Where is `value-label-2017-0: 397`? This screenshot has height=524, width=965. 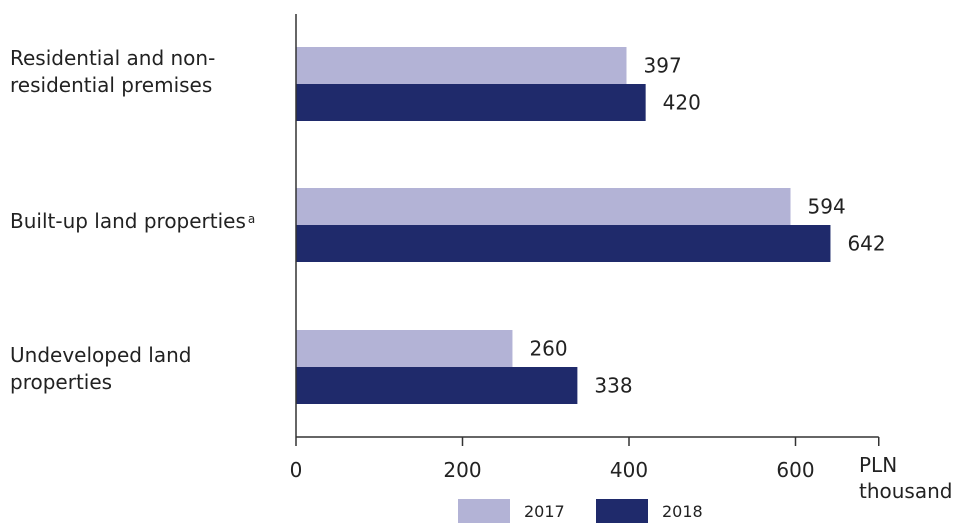 value-label-2017-0: 397 is located at coordinates (663, 66).